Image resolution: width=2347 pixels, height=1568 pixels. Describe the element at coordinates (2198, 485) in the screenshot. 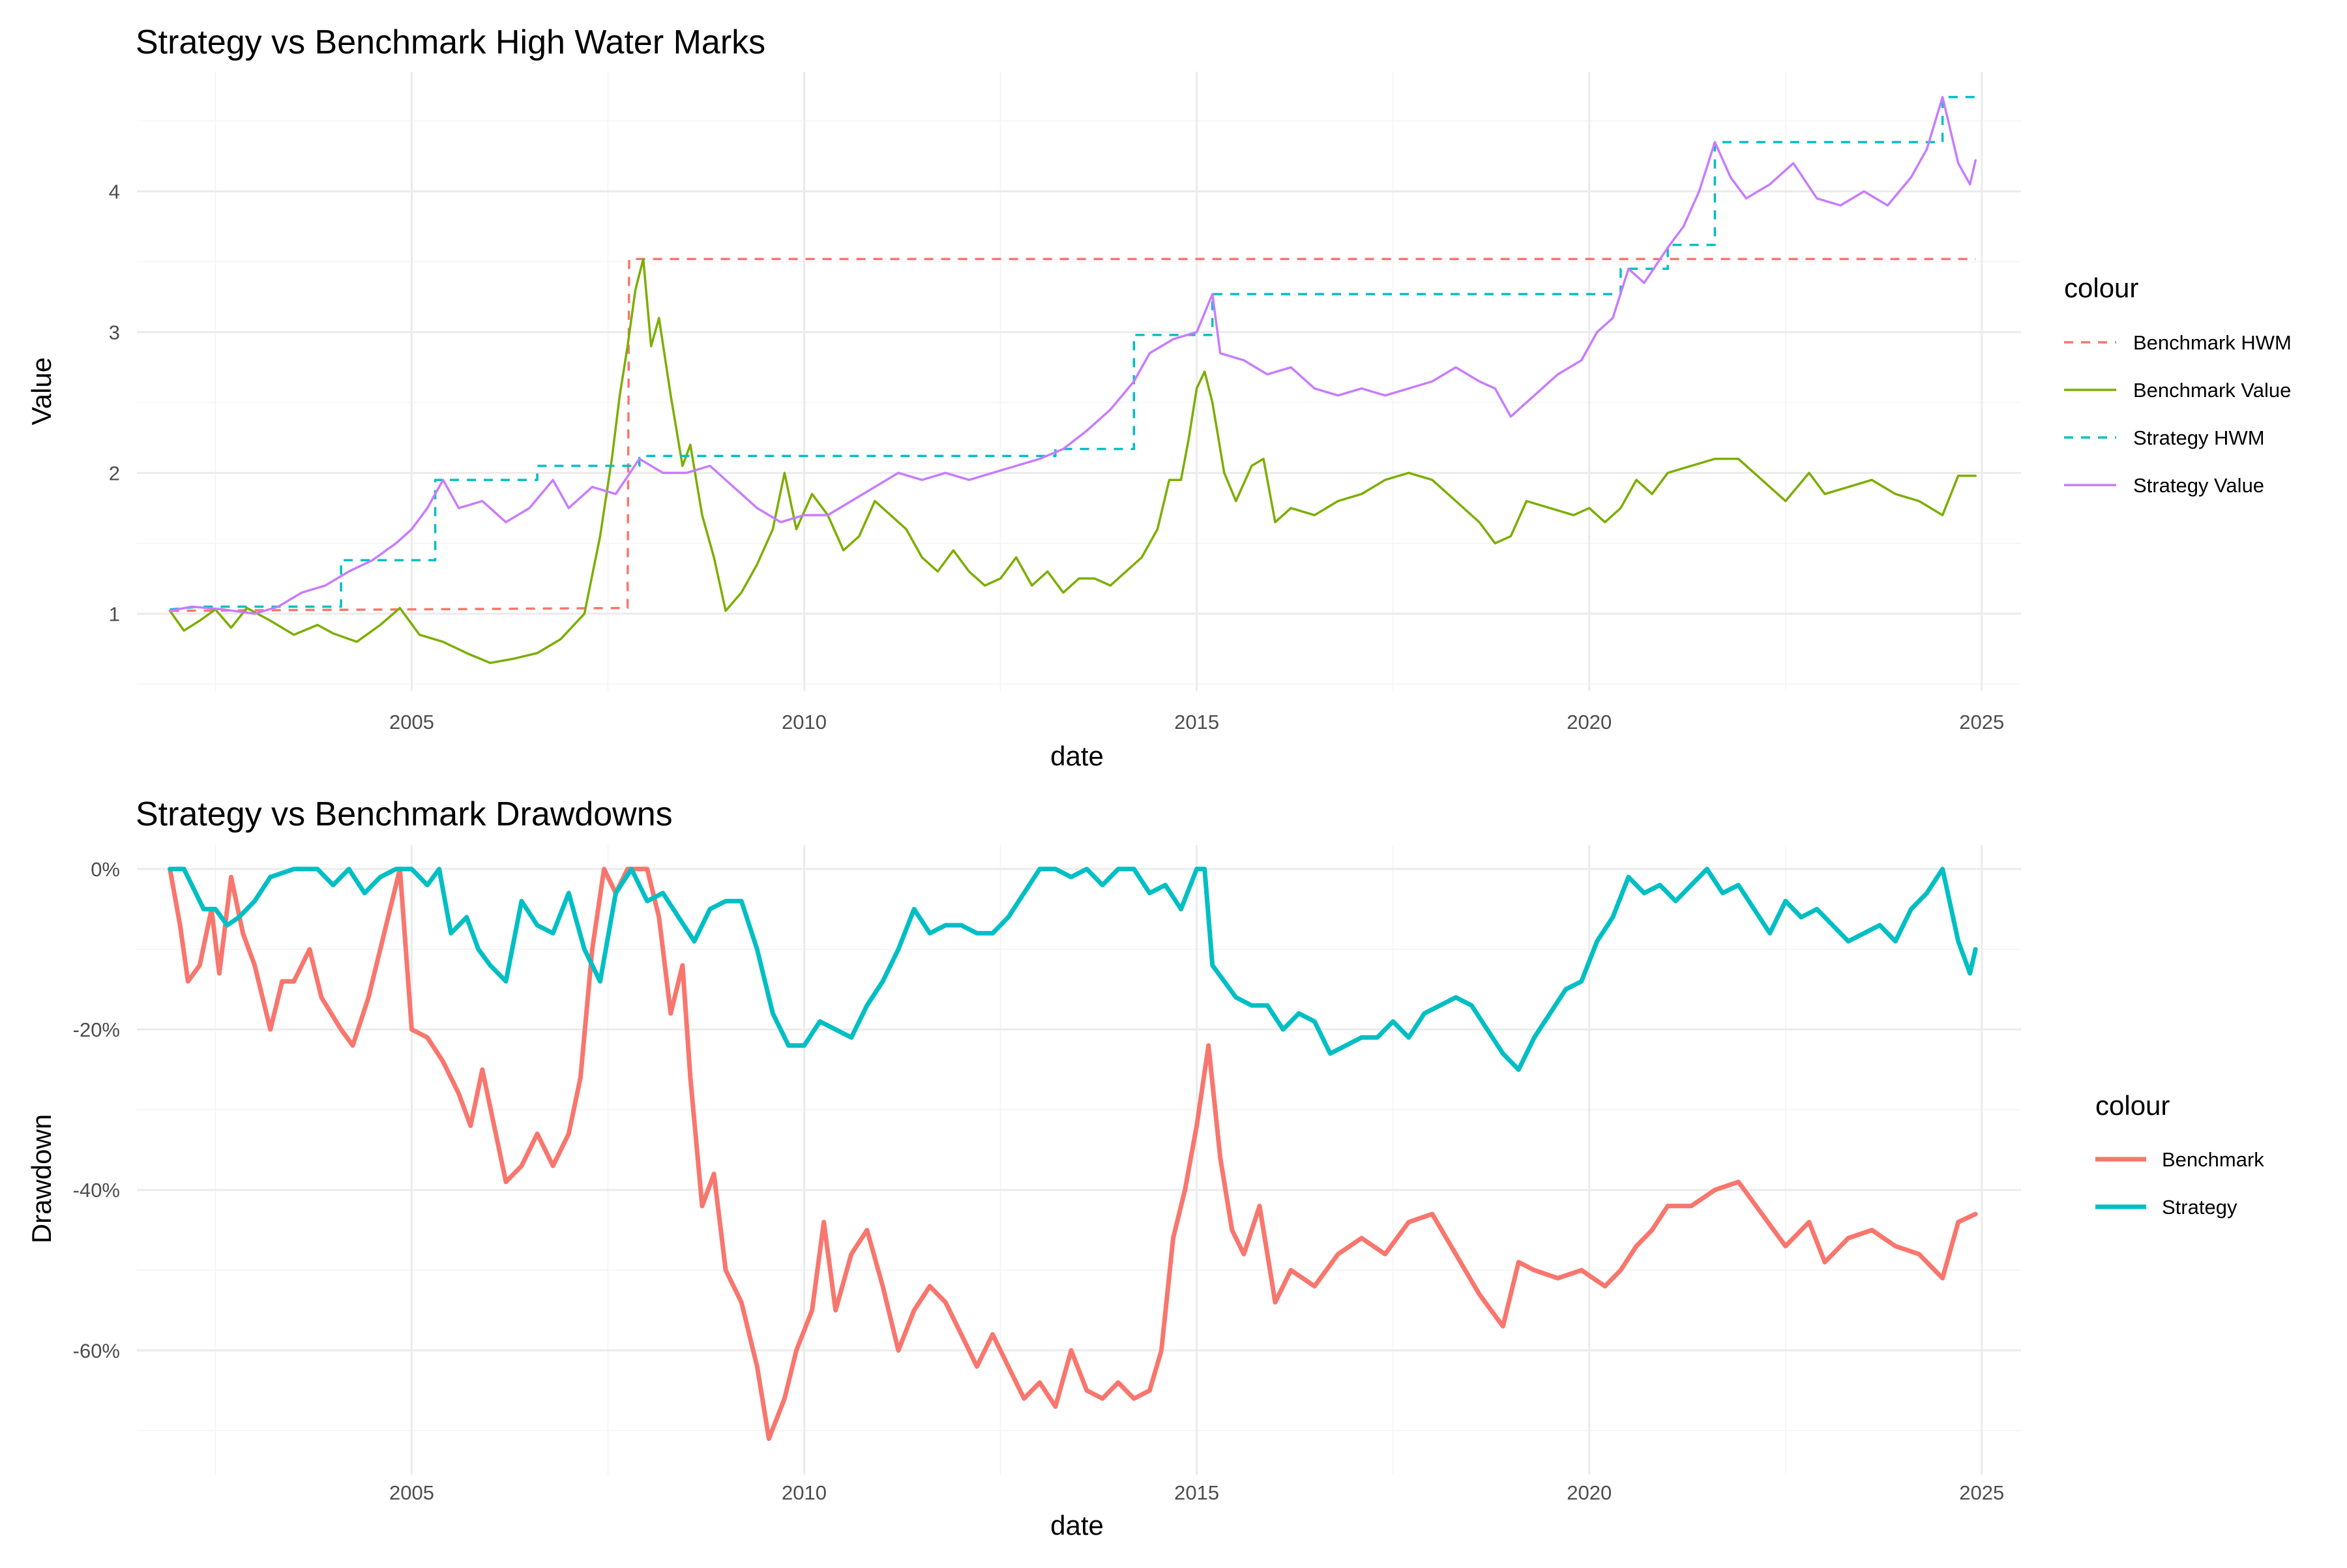

I see `legend-label: Strategy Value` at that location.